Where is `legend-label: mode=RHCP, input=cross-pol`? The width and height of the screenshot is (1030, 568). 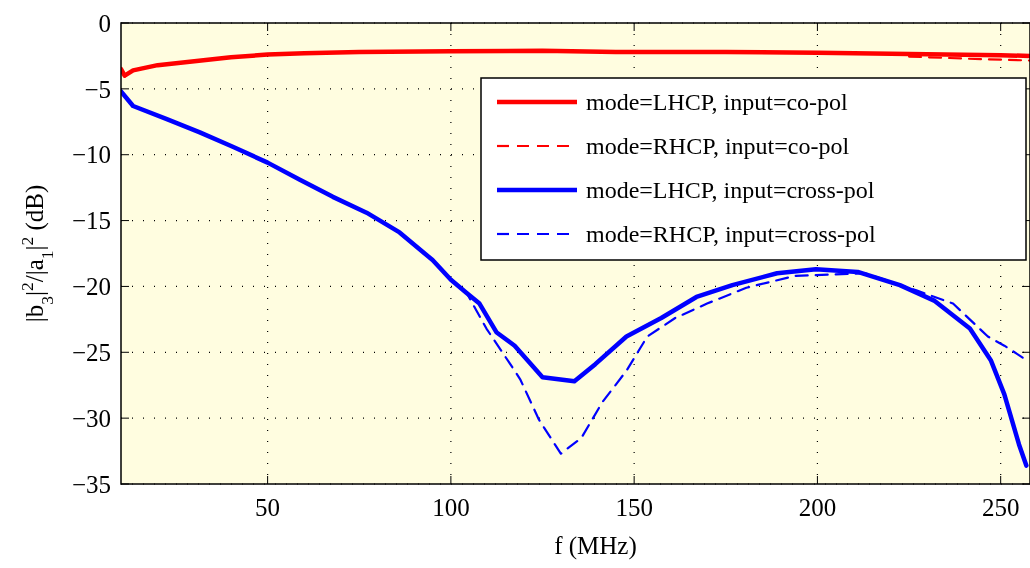
legend-label: mode=RHCP, input=cross-pol is located at coordinates (731, 234).